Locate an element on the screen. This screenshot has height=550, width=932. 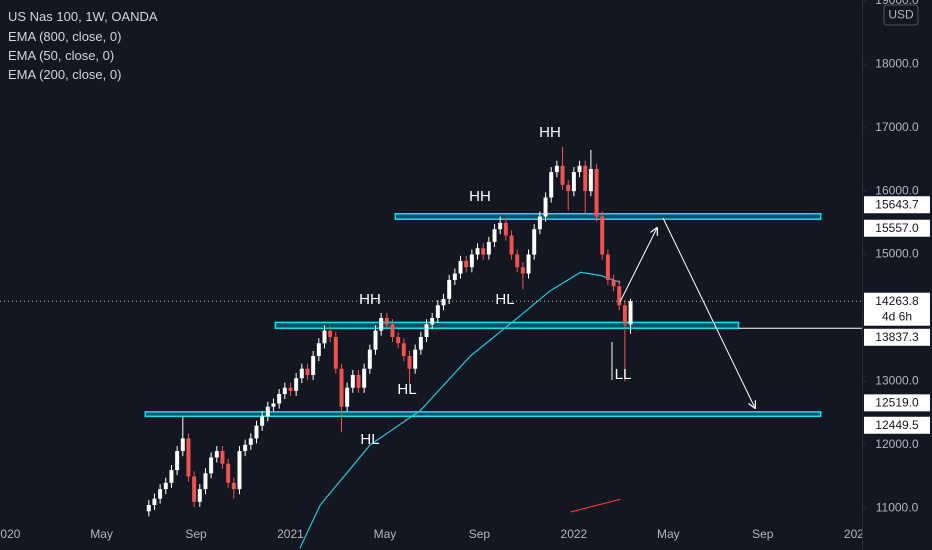
annotation: HH is located at coordinates (480, 196).